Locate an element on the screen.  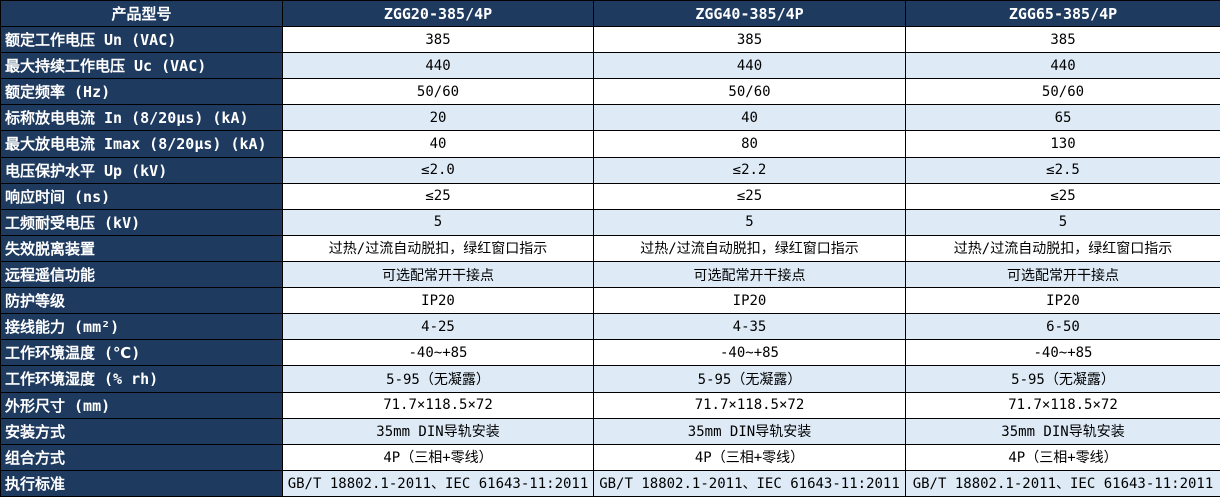
table-row: 标称放电电流 In (8/20μs) (kA) 20 40 65 is located at coordinates (610, 118).